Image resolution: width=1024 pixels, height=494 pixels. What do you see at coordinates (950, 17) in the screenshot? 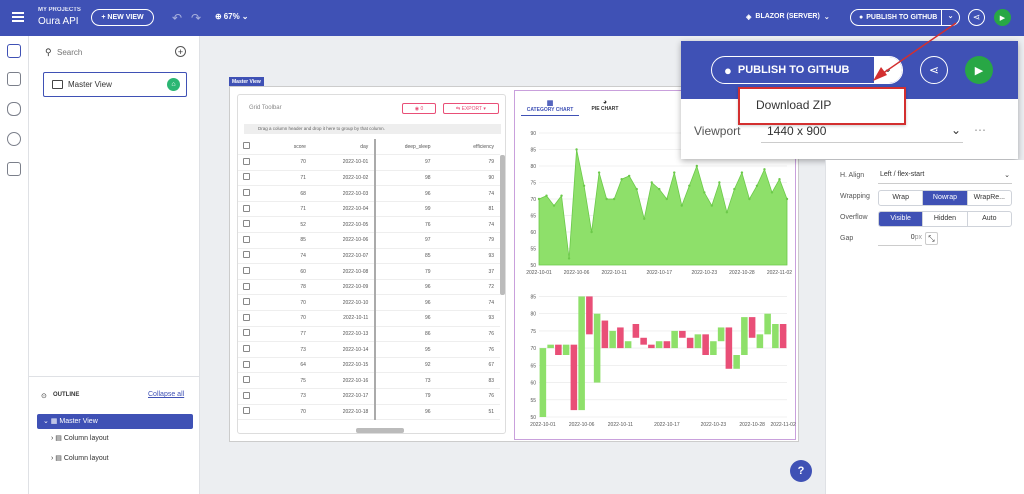
I see `publish-dropdown-toggle: ⌄` at bounding box center [950, 17].